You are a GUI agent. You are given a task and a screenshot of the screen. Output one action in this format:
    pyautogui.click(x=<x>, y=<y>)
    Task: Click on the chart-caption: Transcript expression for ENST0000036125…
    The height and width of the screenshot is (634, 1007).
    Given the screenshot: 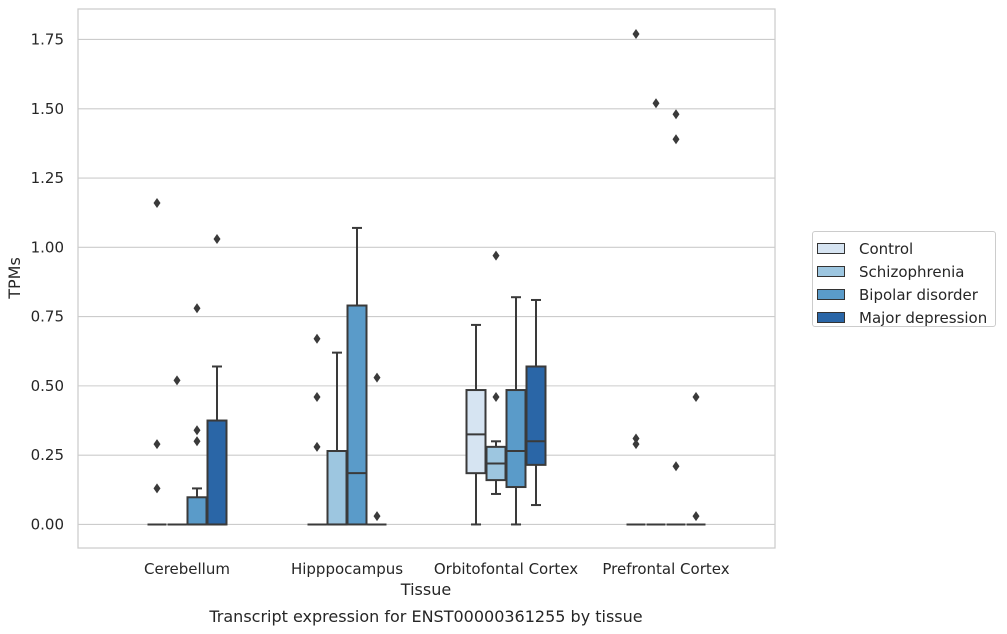 What is the action you would take?
    pyautogui.click(x=425, y=616)
    